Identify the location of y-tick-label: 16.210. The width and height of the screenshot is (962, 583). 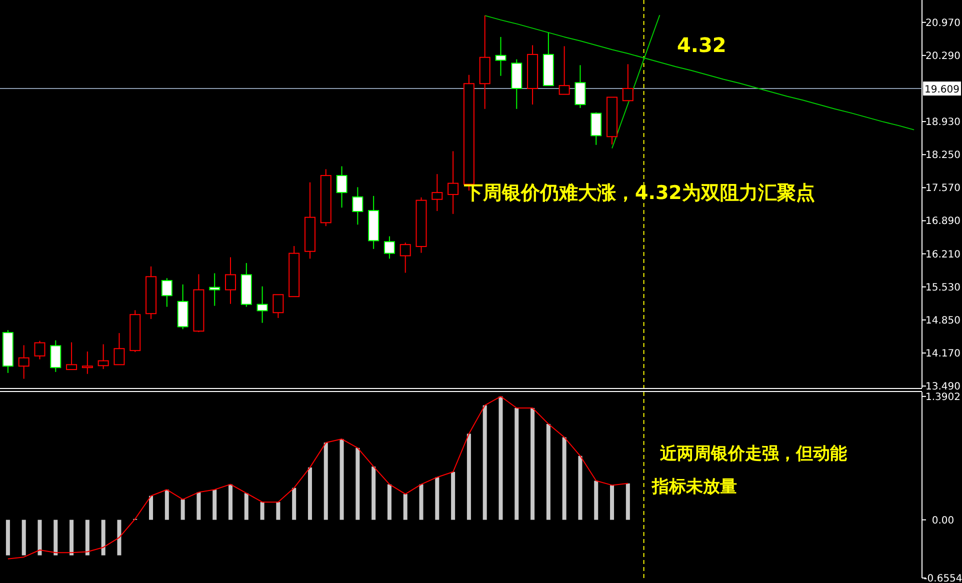
(943, 254).